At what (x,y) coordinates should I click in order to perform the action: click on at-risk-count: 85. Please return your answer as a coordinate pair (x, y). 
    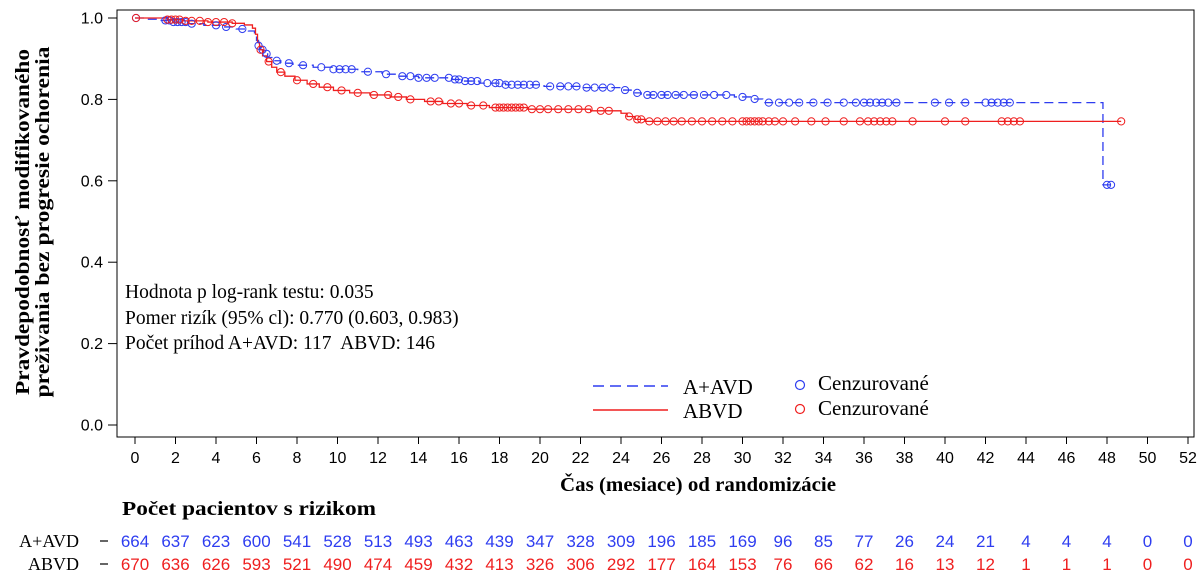
    Looking at the image, I should click on (823, 541).